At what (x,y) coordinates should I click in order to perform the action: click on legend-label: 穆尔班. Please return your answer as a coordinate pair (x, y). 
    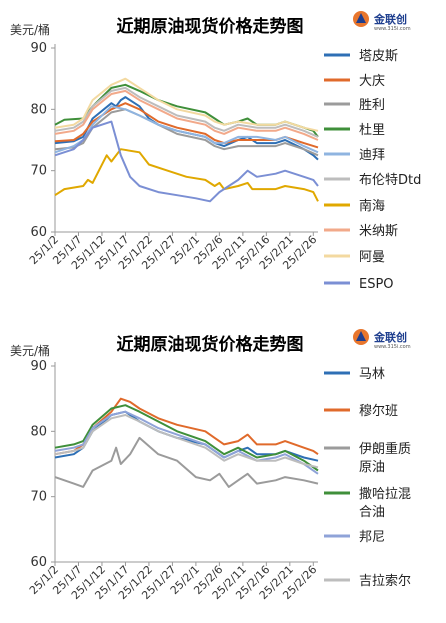
    Looking at the image, I should click on (378, 411).